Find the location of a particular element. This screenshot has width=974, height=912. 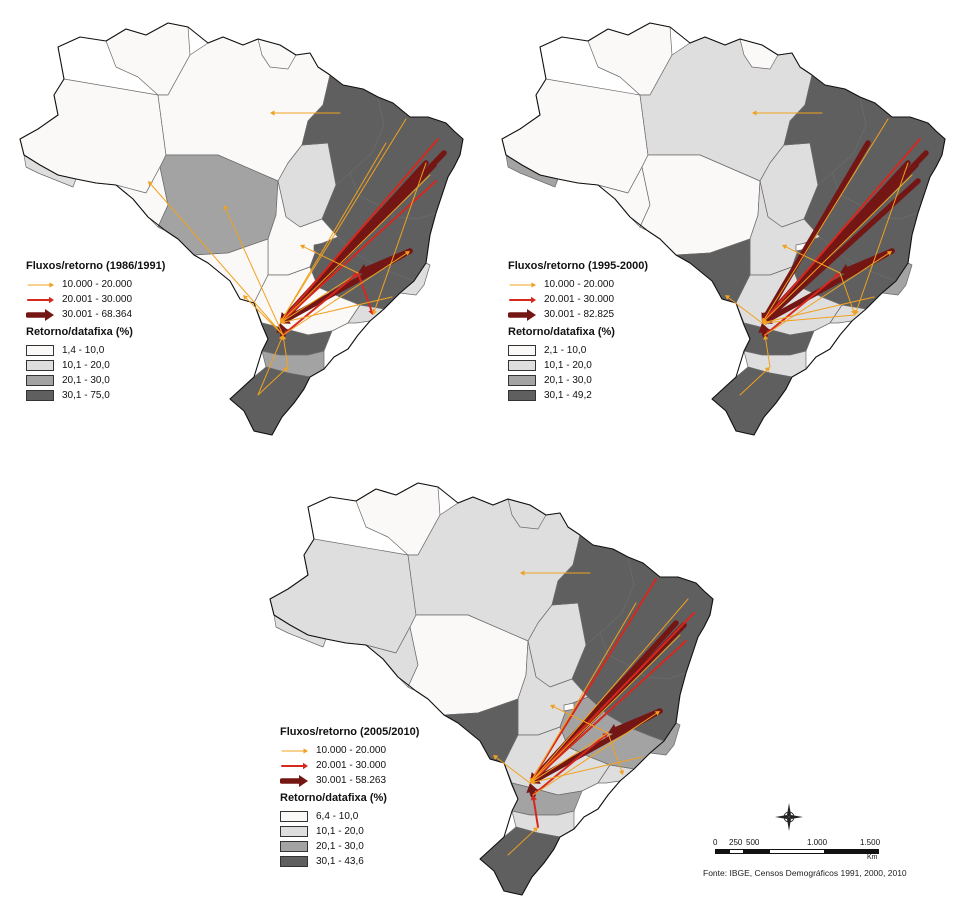

flow-class-label: 20.001 - 30.000 is located at coordinates (579, 299).